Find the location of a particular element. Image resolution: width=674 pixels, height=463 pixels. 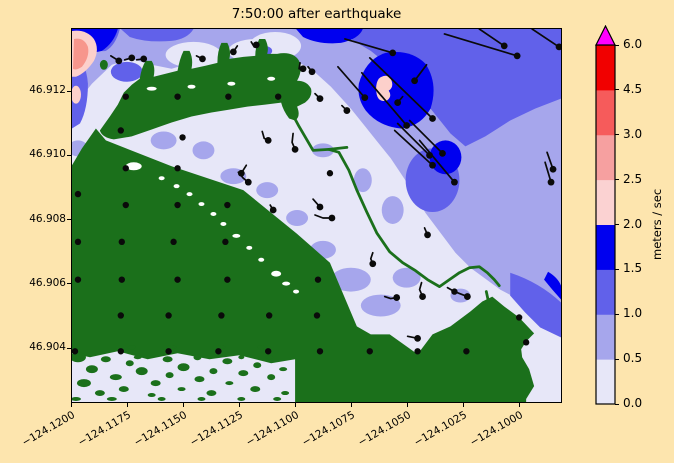

colorbar-svg is located at coordinates (605, 215).